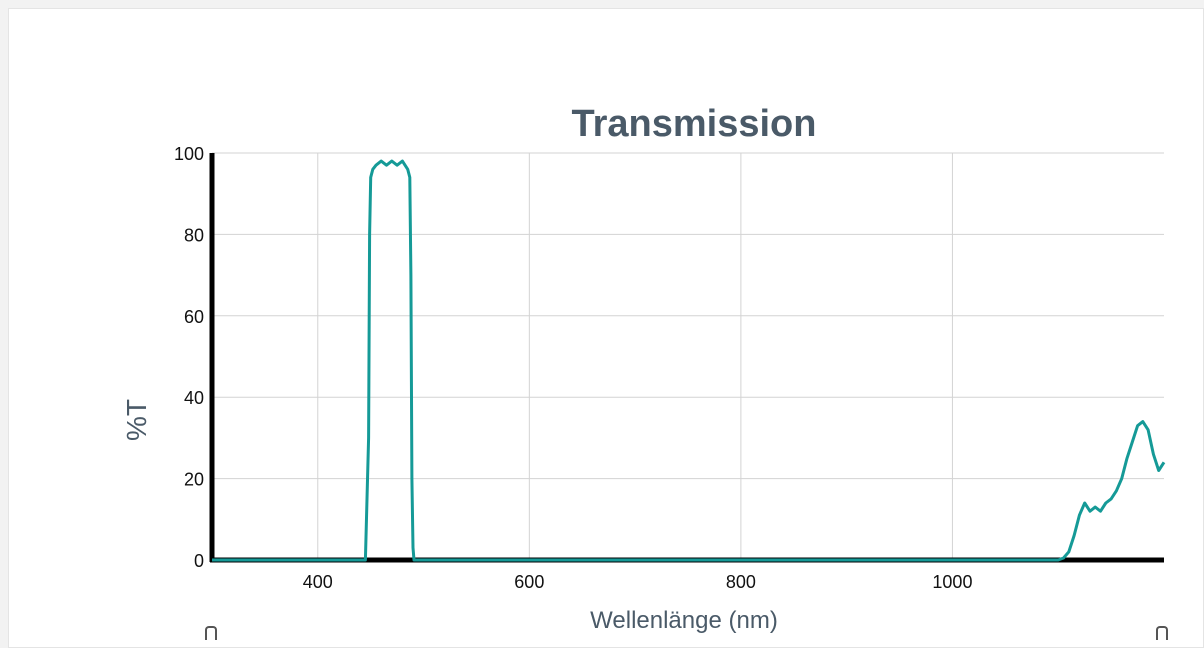 The height and width of the screenshot is (648, 1204). Describe the element at coordinates (694, 124) in the screenshot. I see `chart-title: Transmission` at that location.